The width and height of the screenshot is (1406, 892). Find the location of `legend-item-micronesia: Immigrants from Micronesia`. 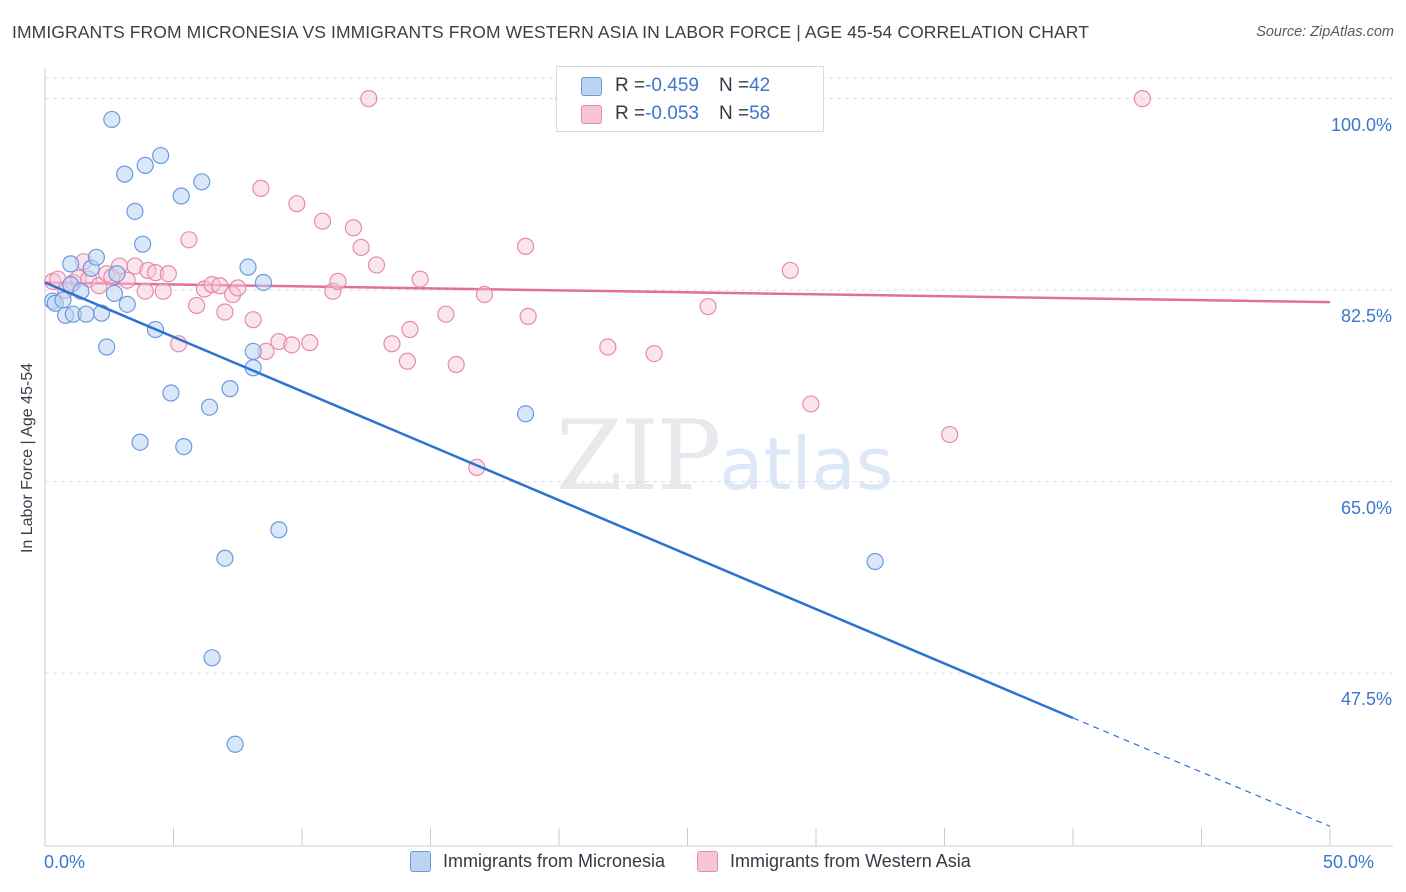

legend-item-micronesia: Immigrants from Micronesia is located at coordinates (537, 861).